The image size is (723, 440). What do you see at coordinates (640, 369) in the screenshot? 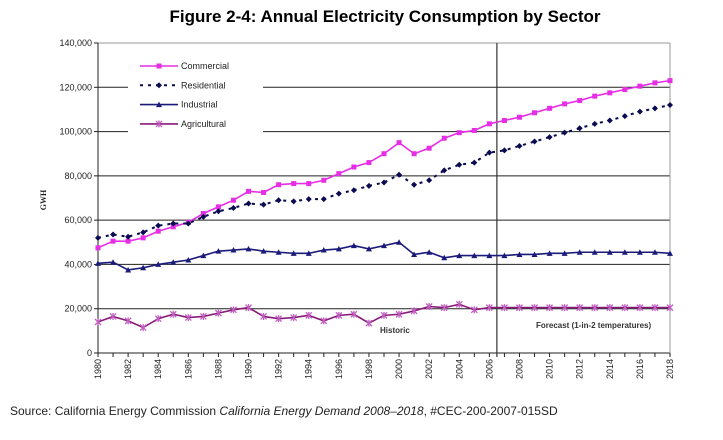
I see `x-tick-label: 2016` at bounding box center [640, 369].